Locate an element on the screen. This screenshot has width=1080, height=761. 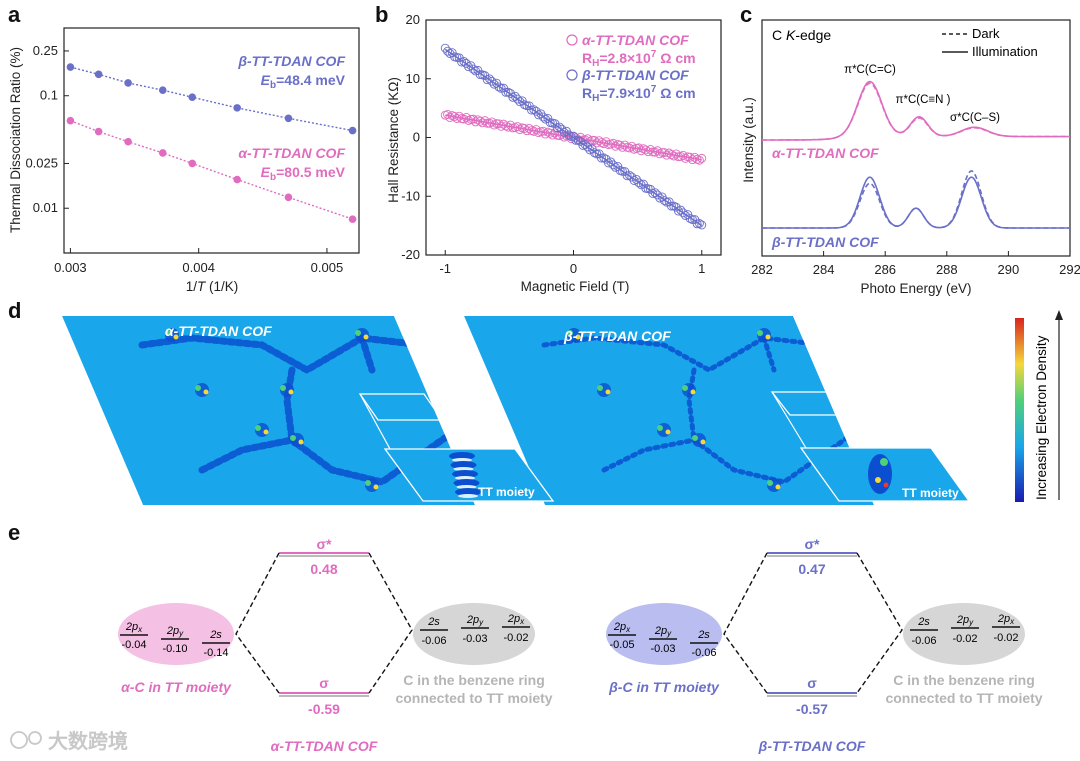
panel-e-right-caption-2: connected to TT moiety is located at coordinates (963, 698).